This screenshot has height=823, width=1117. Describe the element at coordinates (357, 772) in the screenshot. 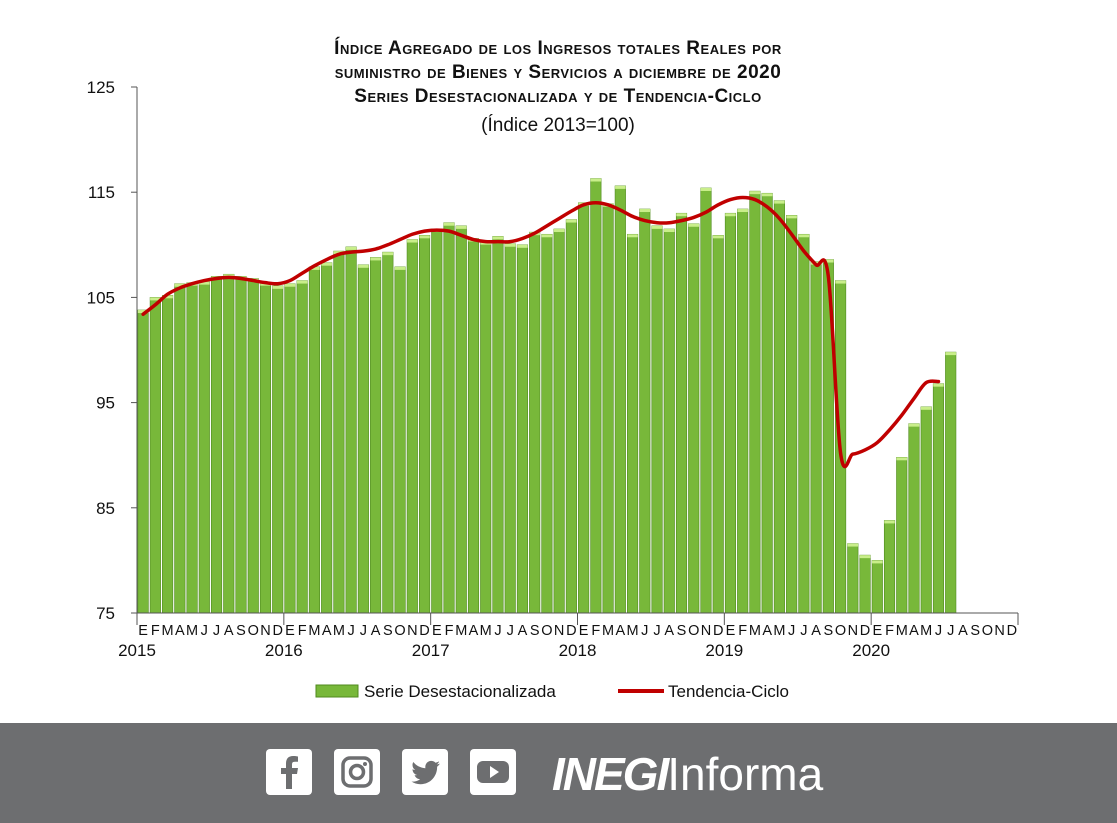

I see `instagram-icon` at that location.